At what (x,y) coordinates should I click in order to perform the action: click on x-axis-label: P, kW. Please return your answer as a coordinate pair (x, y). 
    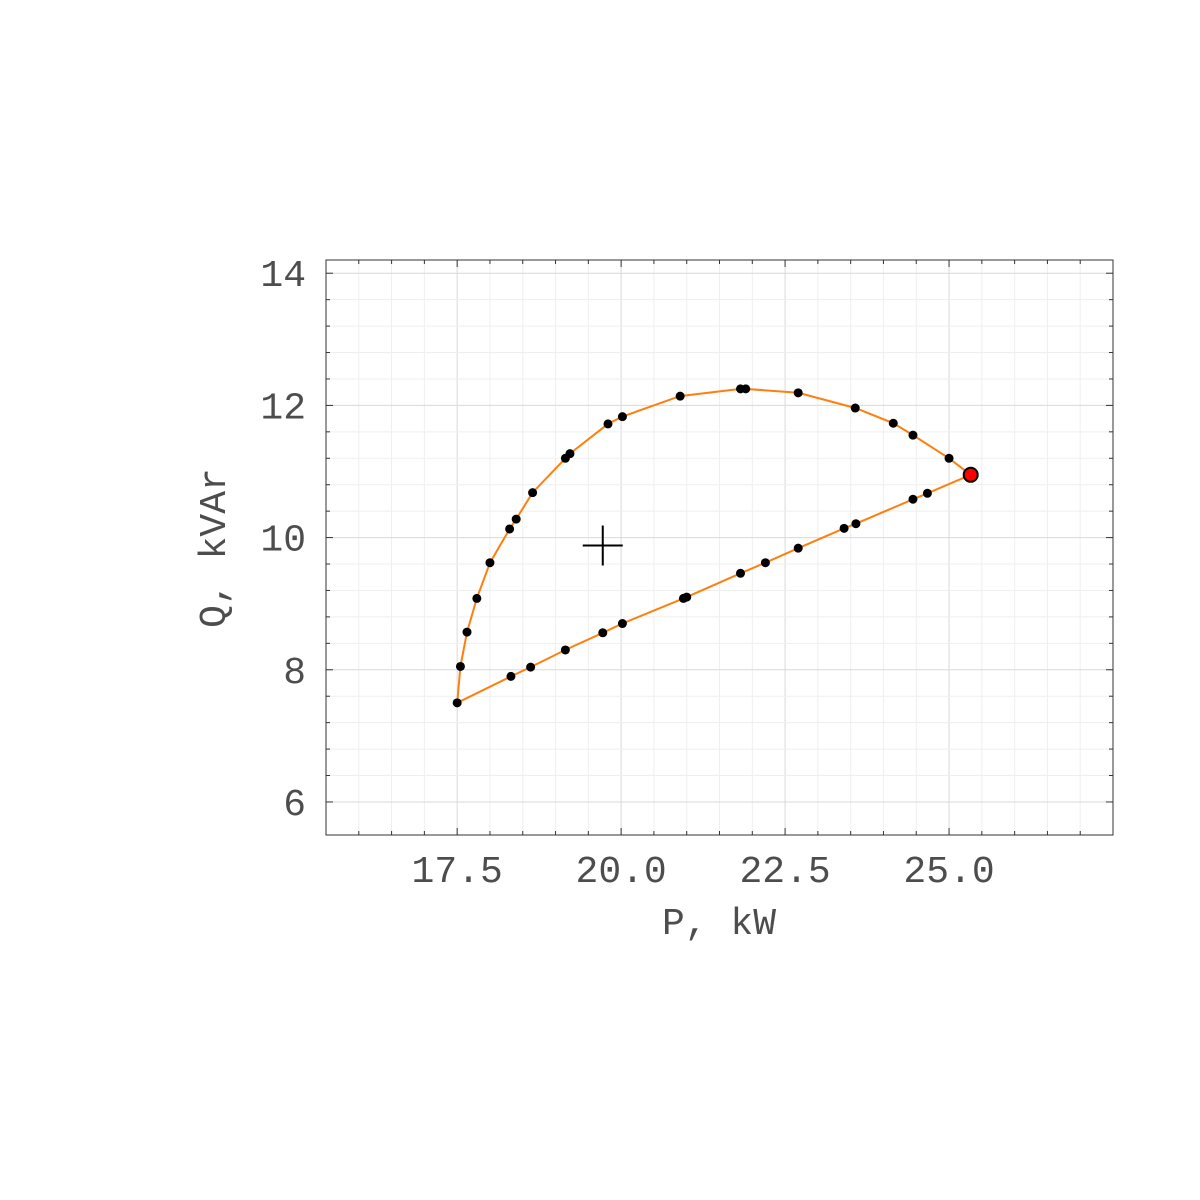
    Looking at the image, I should click on (719, 924).